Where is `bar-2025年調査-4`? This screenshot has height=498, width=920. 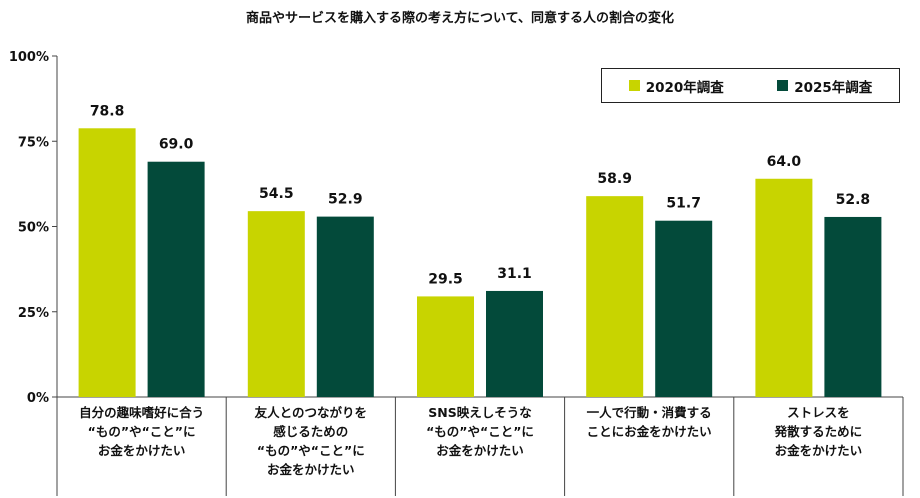
bar-2025年調査-4 is located at coordinates (853, 306).